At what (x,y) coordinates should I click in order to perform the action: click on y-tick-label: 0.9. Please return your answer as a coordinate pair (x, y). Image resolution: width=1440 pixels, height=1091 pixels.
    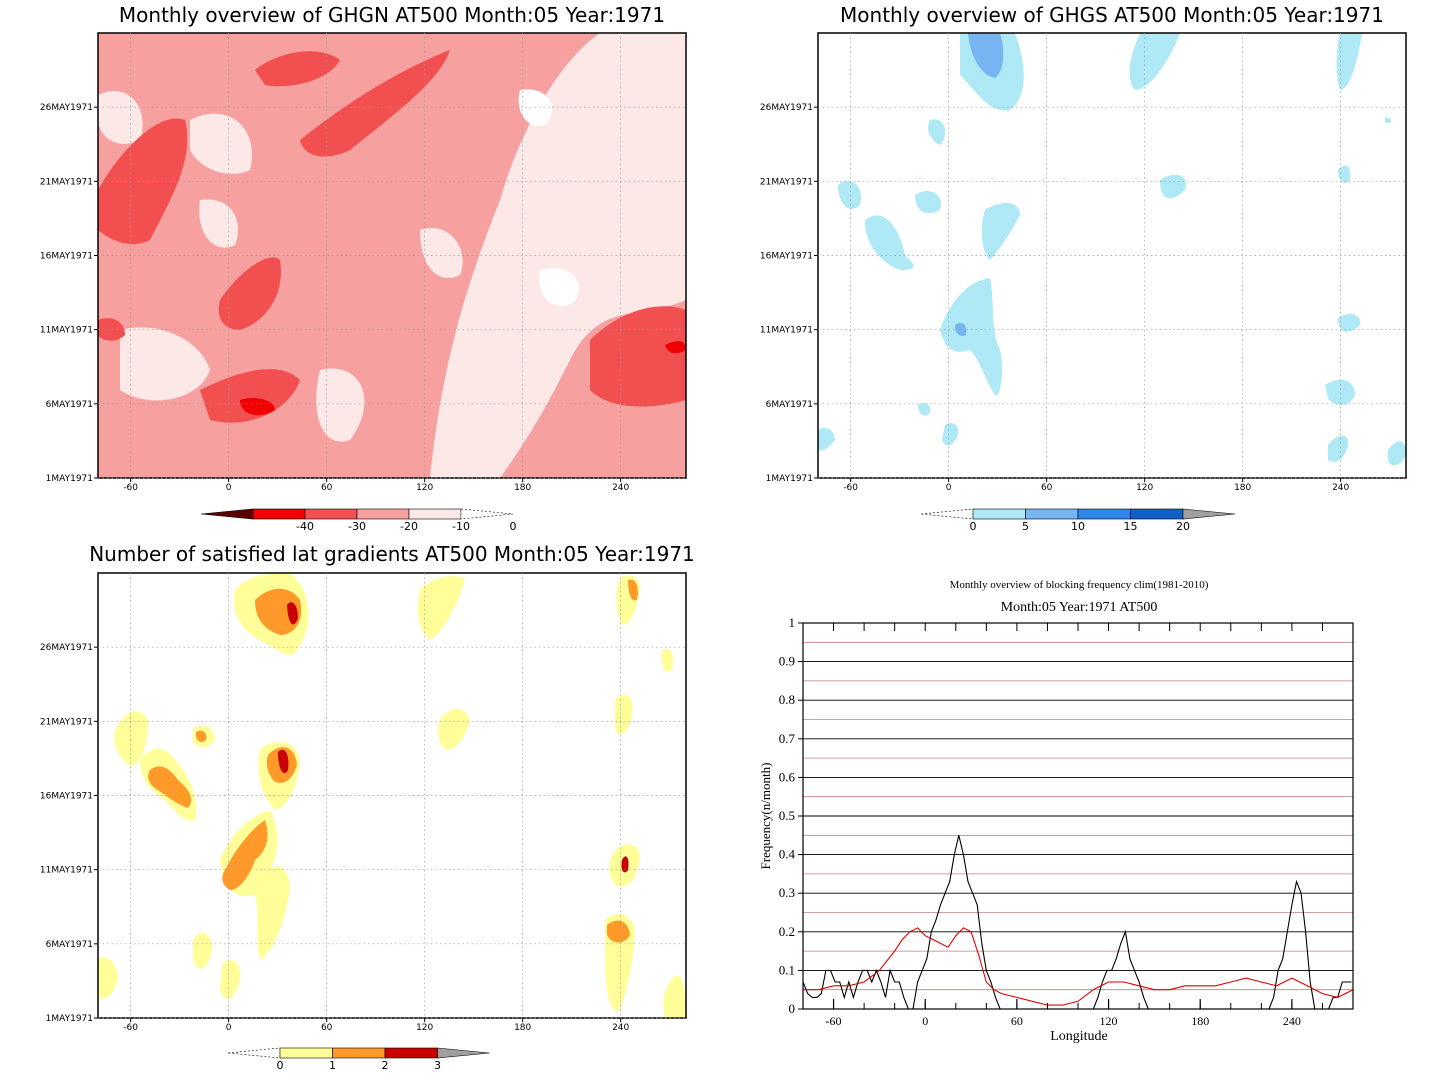
    Looking at the image, I should click on (787, 661).